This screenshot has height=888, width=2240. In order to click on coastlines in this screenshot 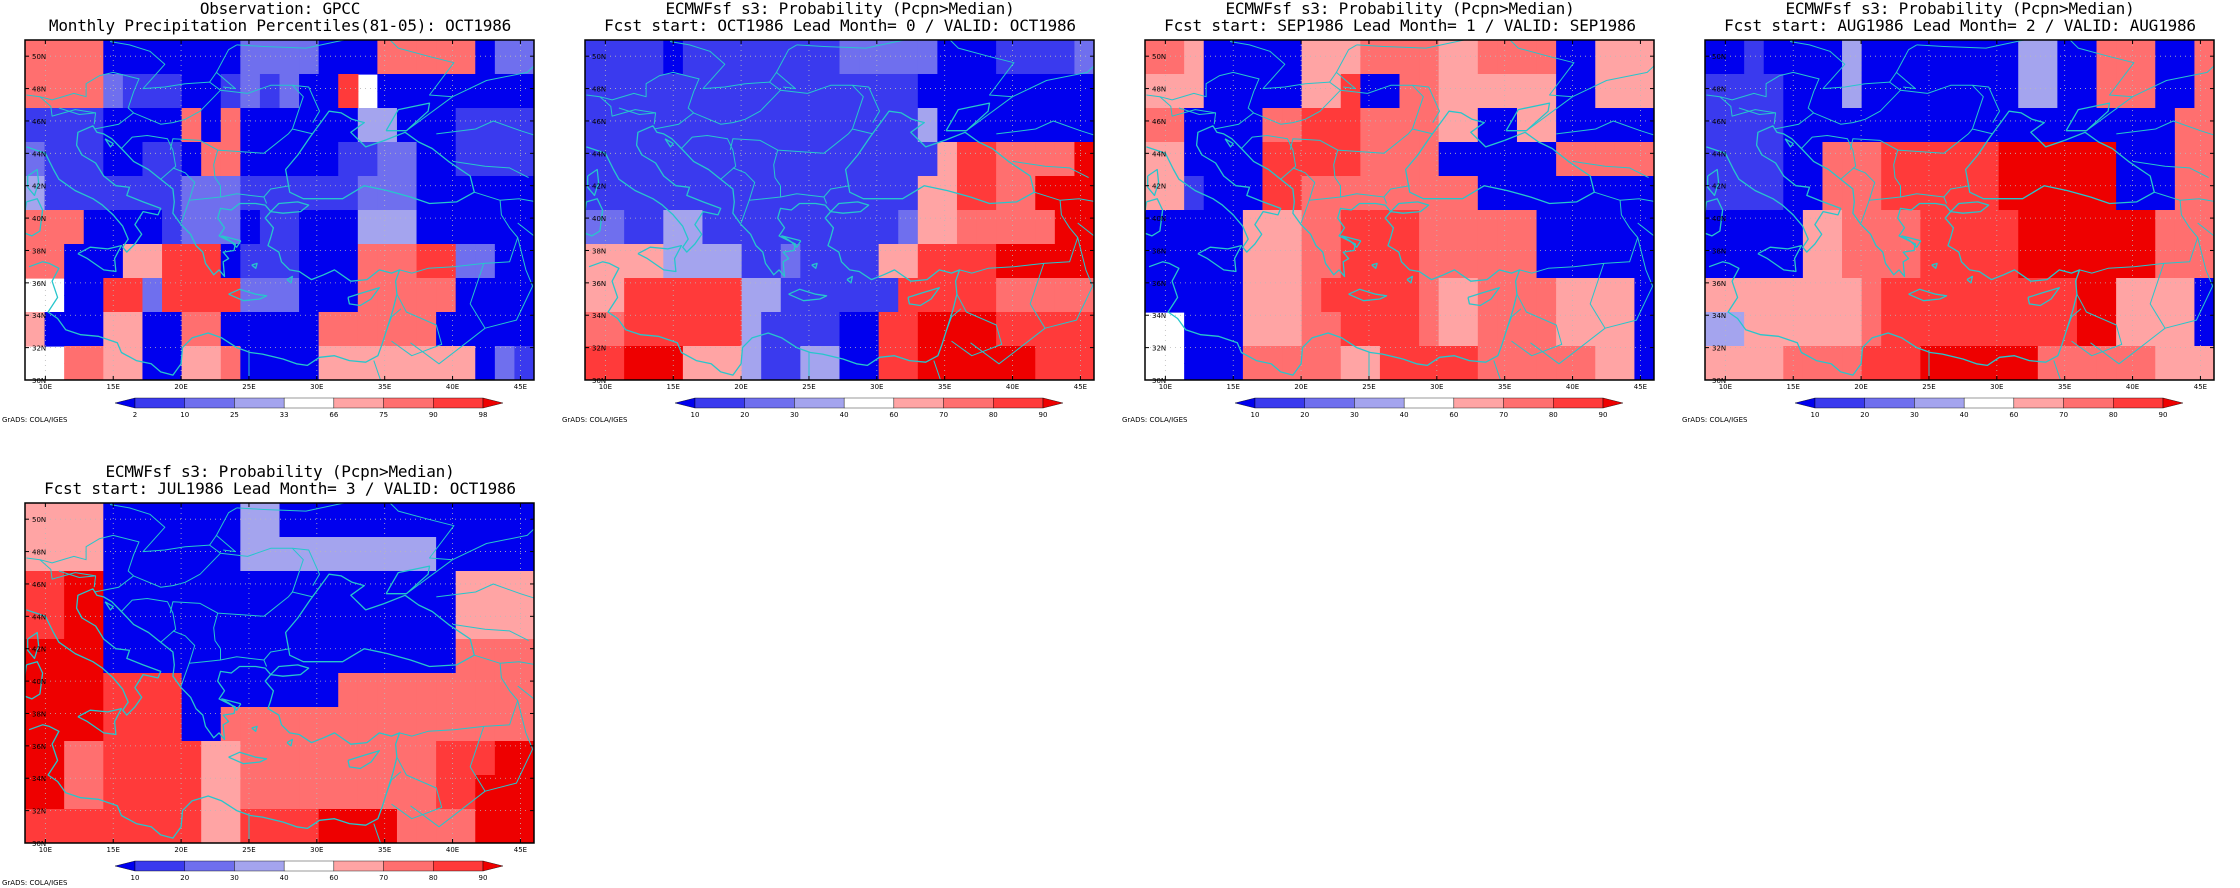, I will do `click(1959, 210)`.